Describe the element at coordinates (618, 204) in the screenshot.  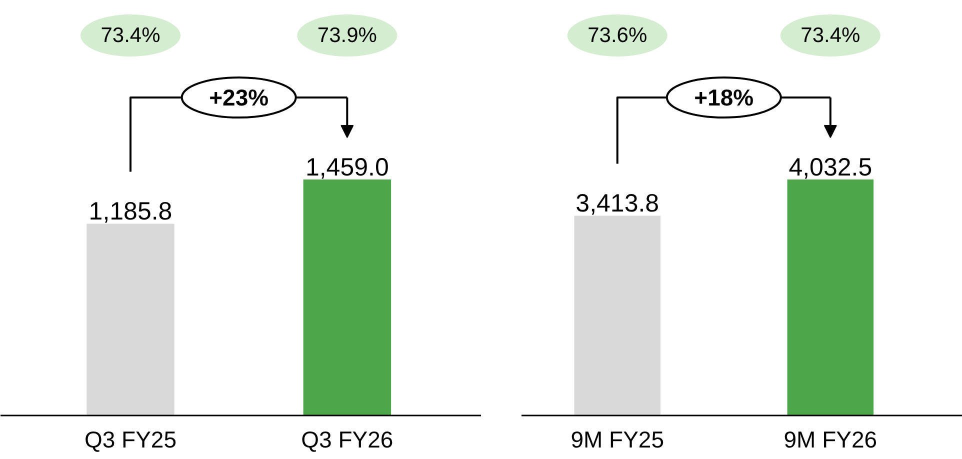
I see `data-label: 3,413.8` at that location.